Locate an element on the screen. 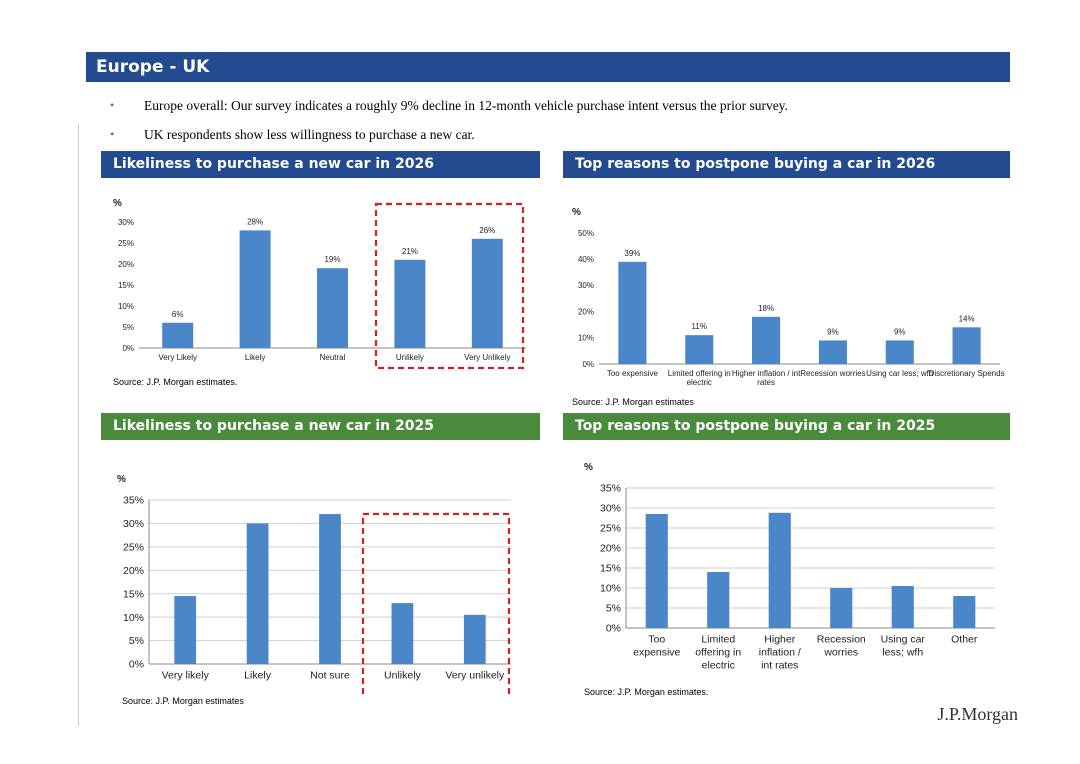  chart3-title: Likeliness to purchase a new car in 2025 is located at coordinates (320, 426).